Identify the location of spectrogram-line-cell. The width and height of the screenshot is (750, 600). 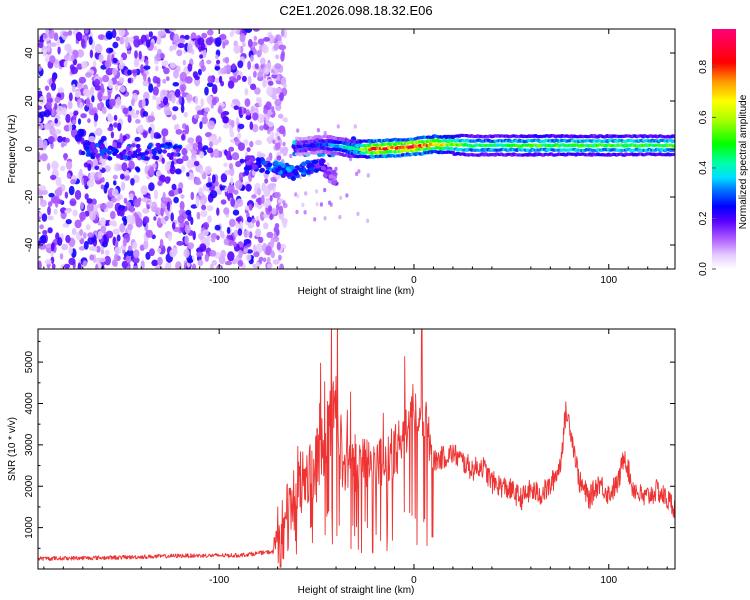
(677, 145).